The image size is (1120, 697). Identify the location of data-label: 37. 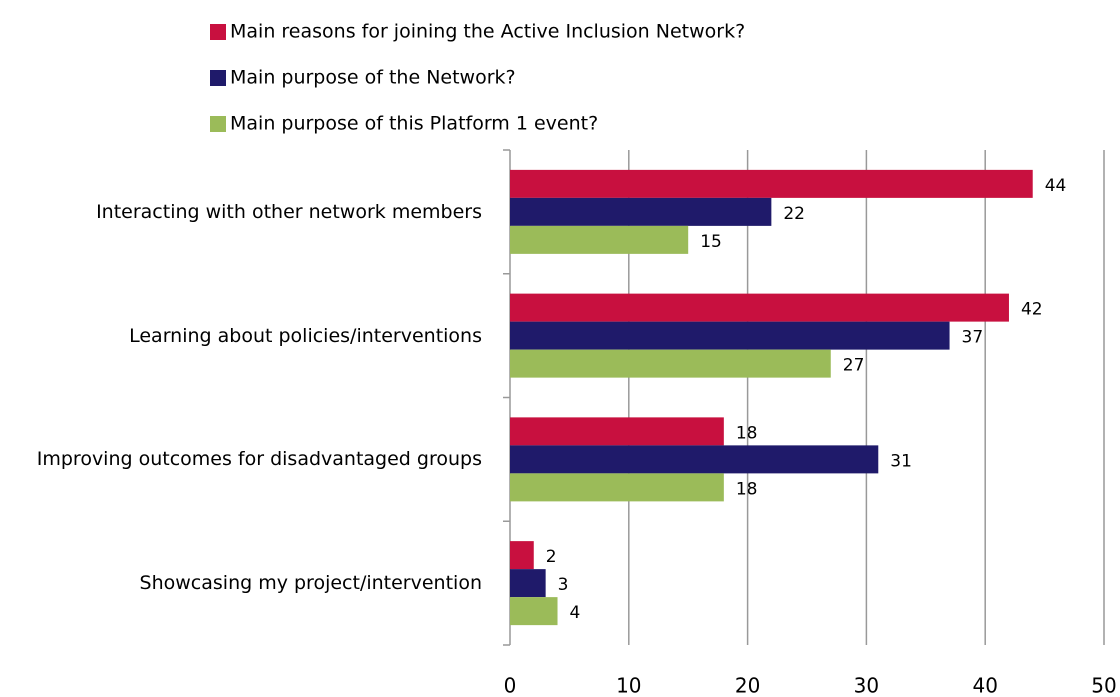
(973, 338).